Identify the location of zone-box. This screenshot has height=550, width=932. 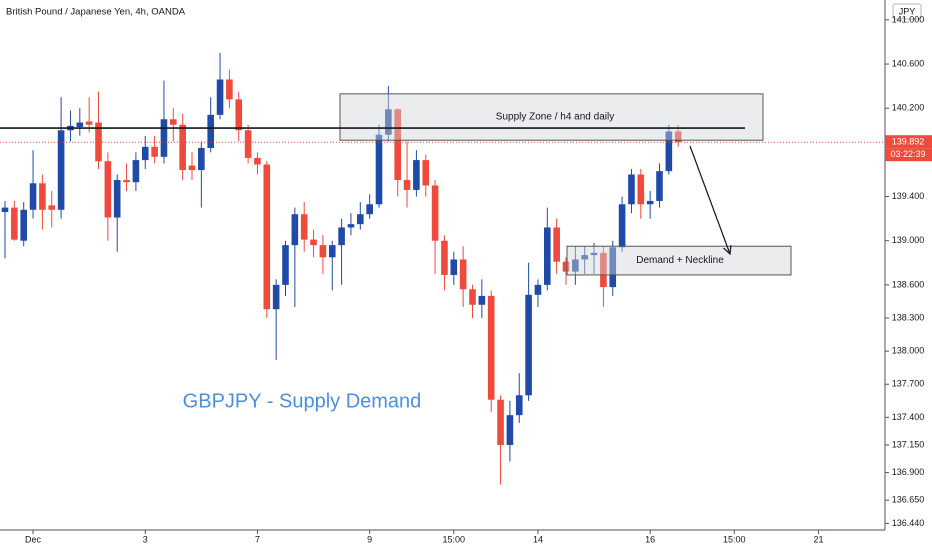
(679, 260).